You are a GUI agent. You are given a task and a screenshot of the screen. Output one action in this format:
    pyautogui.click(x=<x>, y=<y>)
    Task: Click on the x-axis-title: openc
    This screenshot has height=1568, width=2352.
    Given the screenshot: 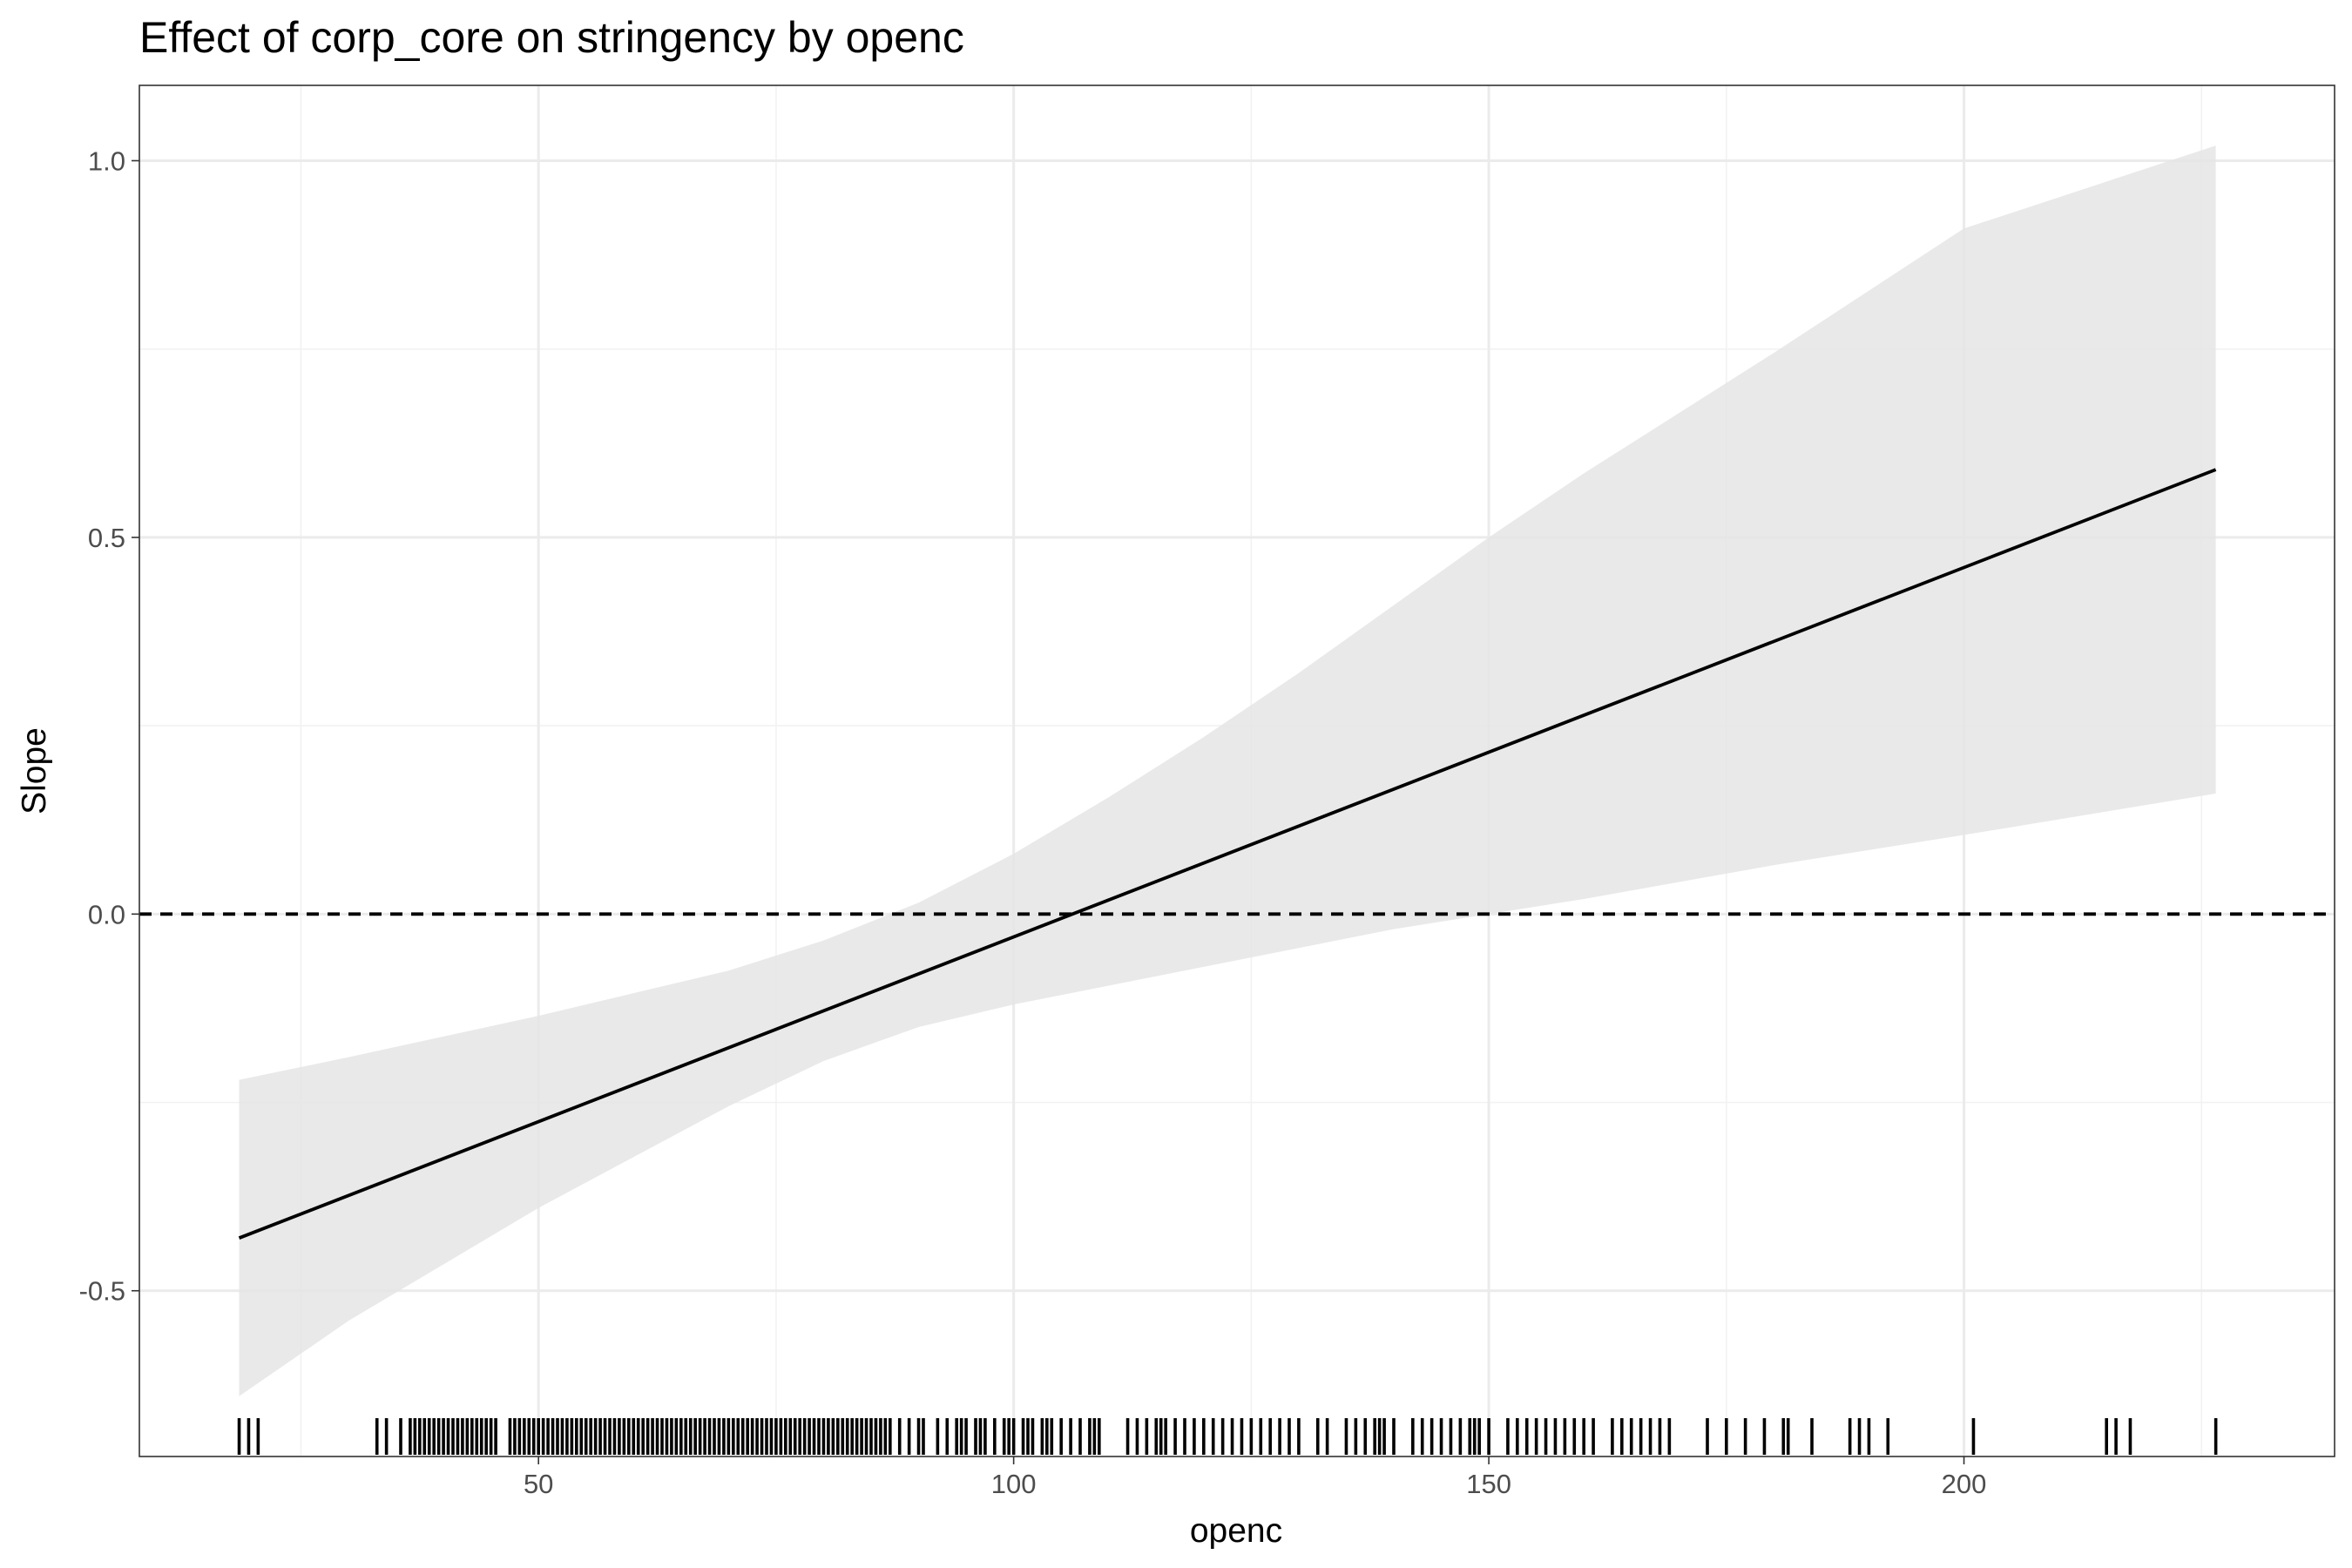 What is the action you would take?
    pyautogui.click(x=1236, y=1531)
    